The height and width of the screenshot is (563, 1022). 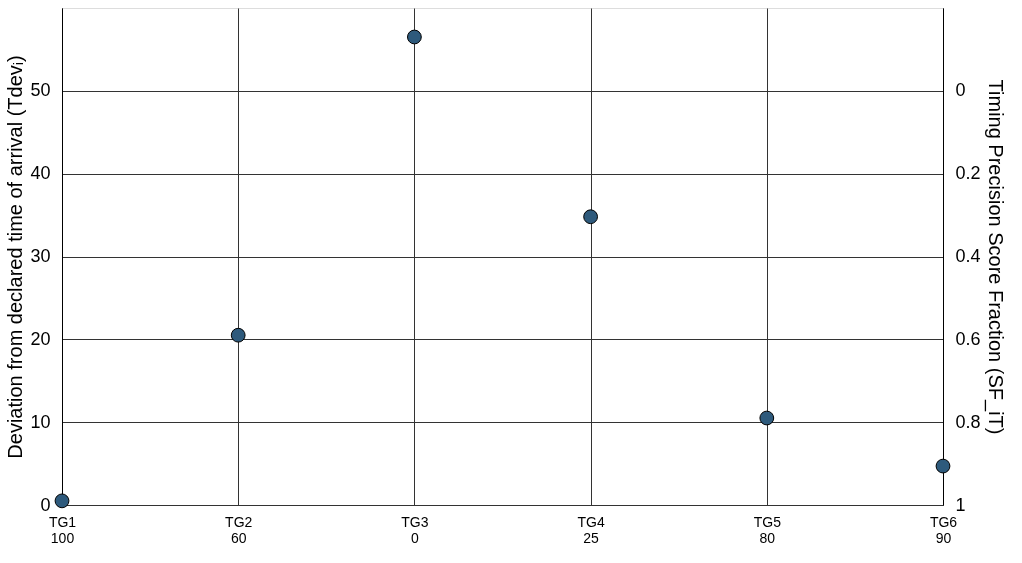 What do you see at coordinates (239, 529) in the screenshot?
I see `x-tick-label: TG2 60` at bounding box center [239, 529].